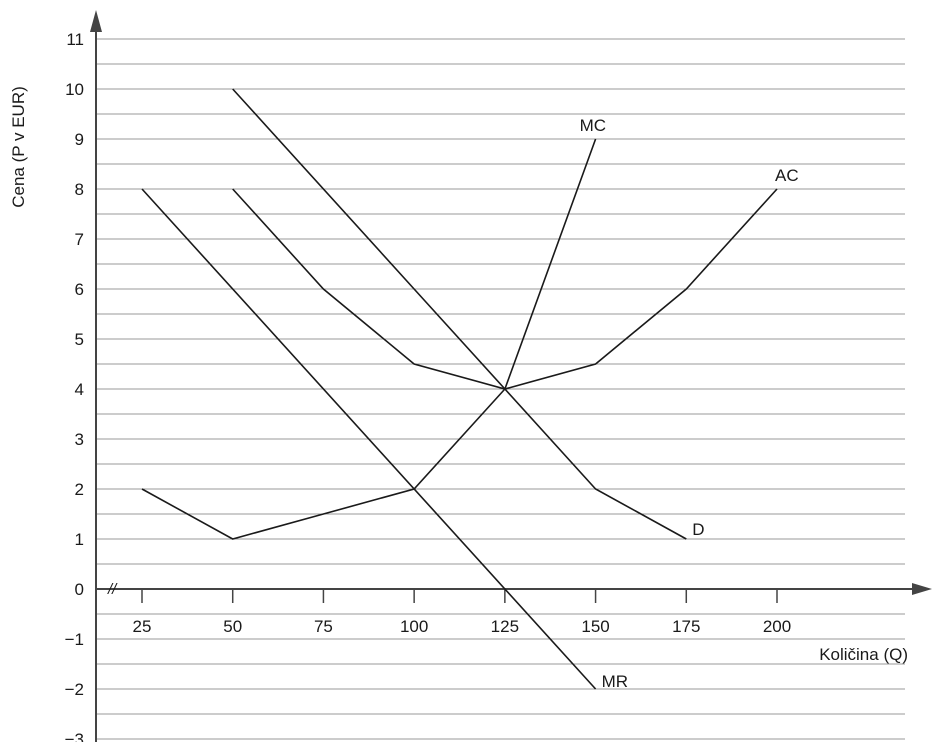  What do you see at coordinates (698, 529) in the screenshot?
I see `series-label-d: D` at bounding box center [698, 529].